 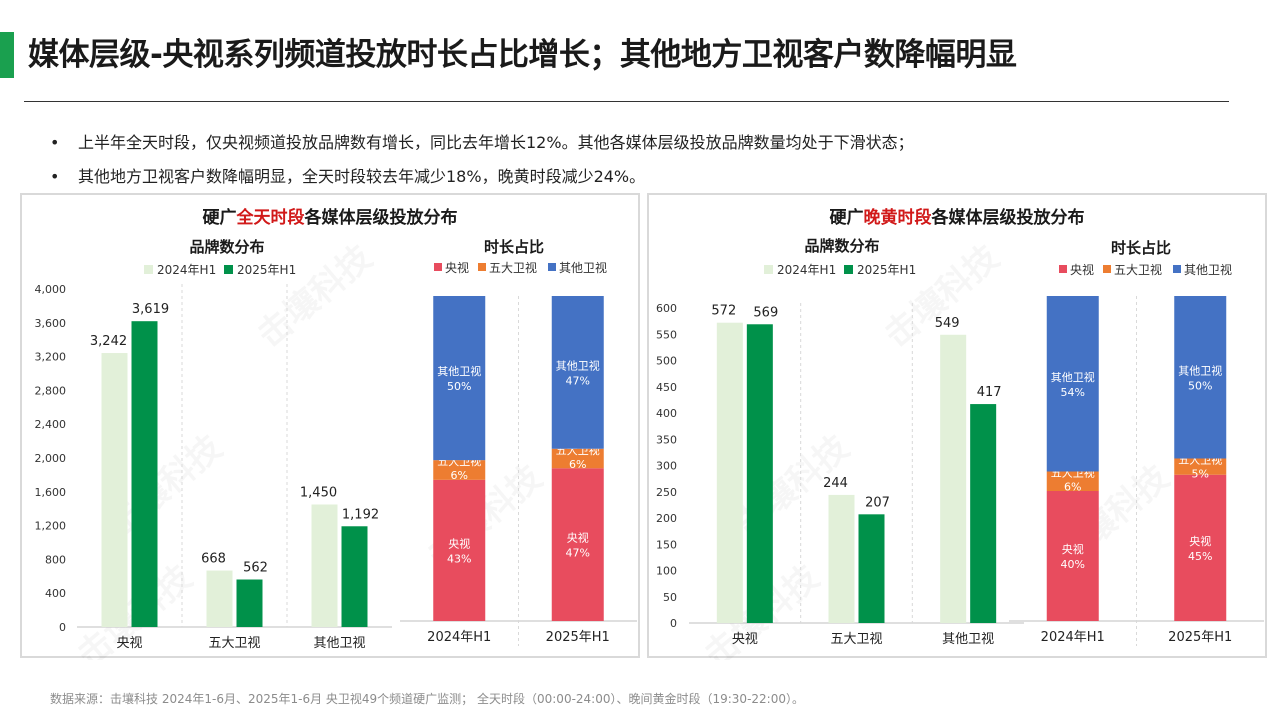 What do you see at coordinates (1073, 564) in the screenshot?
I see `segment-value: 40%` at bounding box center [1073, 564].